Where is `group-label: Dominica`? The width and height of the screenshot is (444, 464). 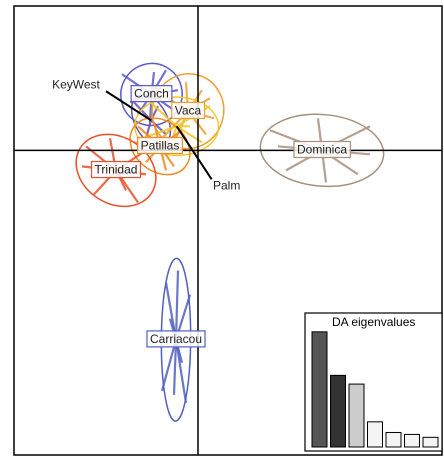 group-label: Dominica is located at coordinates (322, 149).